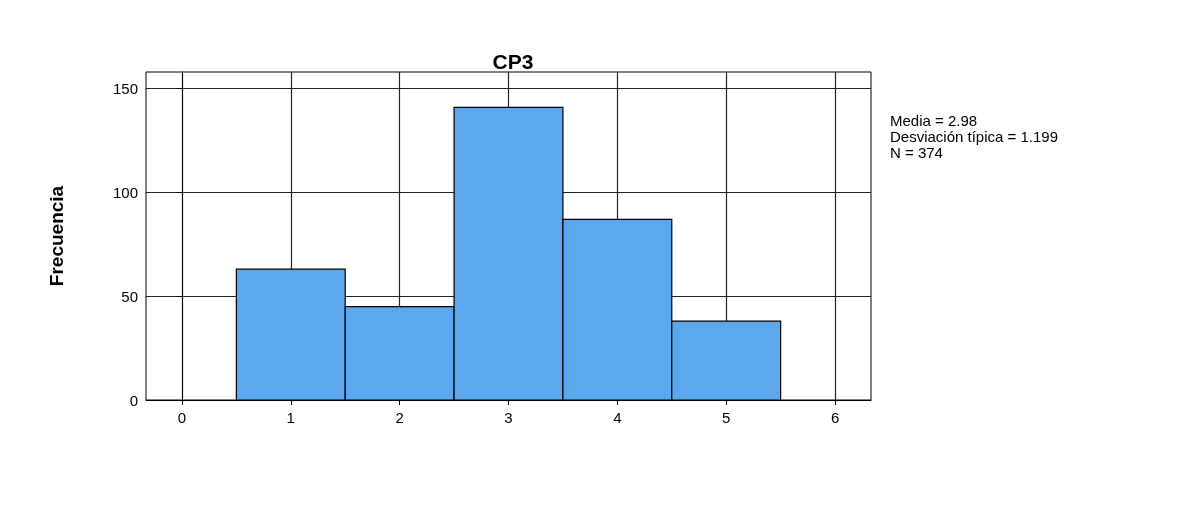 The image size is (1184, 506). What do you see at coordinates (129, 296) in the screenshot?
I see `y-tick-label: 50` at bounding box center [129, 296].